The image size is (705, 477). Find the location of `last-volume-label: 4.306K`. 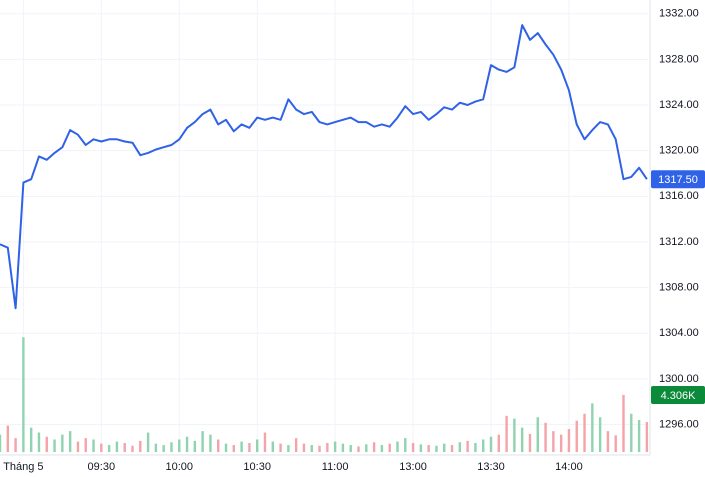

last-volume-label: 4.306K is located at coordinates (679, 396).